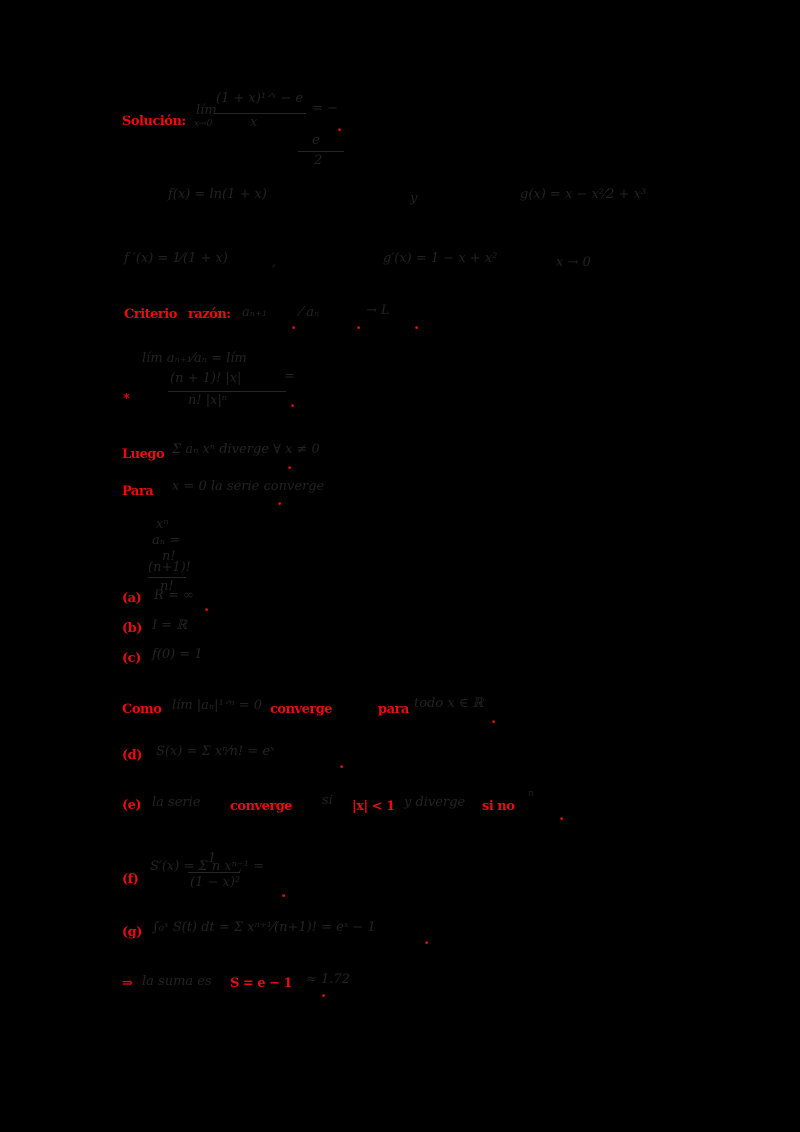  I want to click on red-annotation-text: si no, so click(498, 806).